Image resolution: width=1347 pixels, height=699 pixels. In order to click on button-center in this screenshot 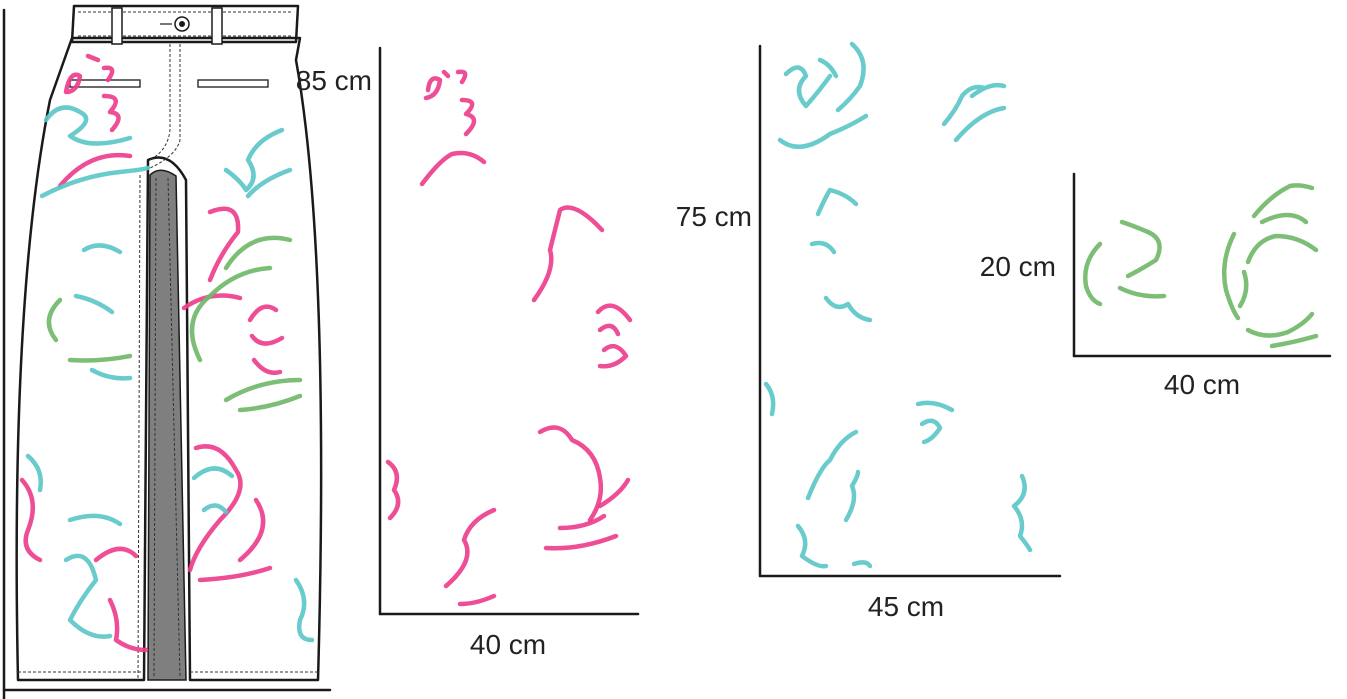, I will do `click(182, 24)`.